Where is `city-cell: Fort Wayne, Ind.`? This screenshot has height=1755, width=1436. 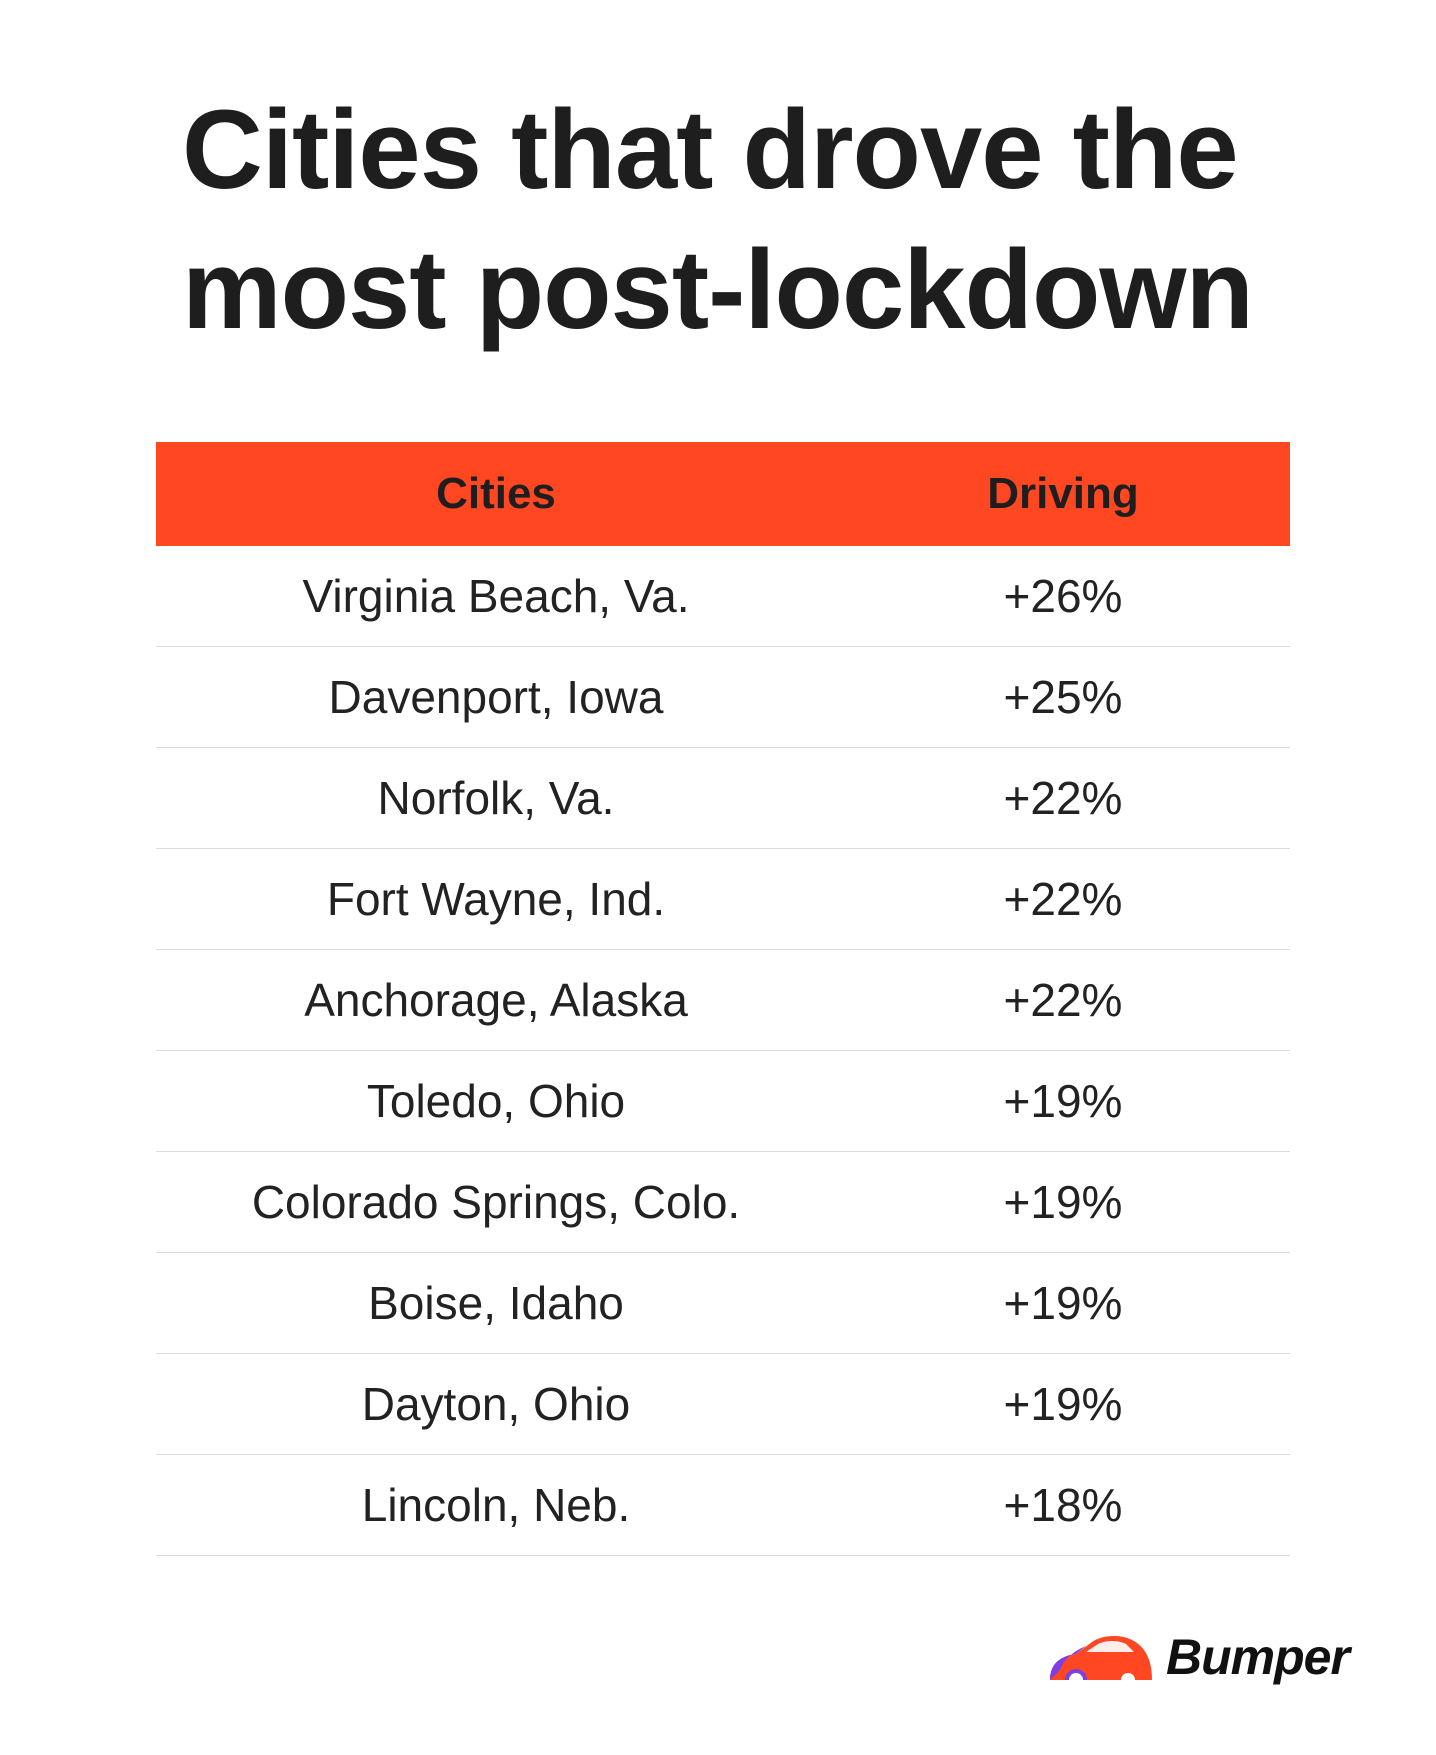 city-cell: Fort Wayne, Ind. is located at coordinates (496, 899).